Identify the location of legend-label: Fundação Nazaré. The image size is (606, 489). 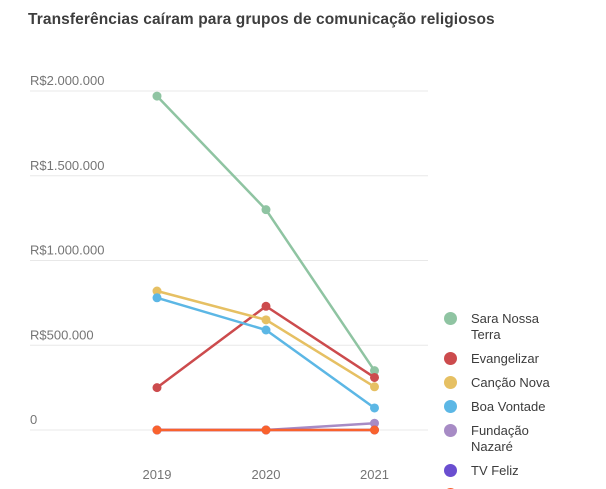
(500, 438).